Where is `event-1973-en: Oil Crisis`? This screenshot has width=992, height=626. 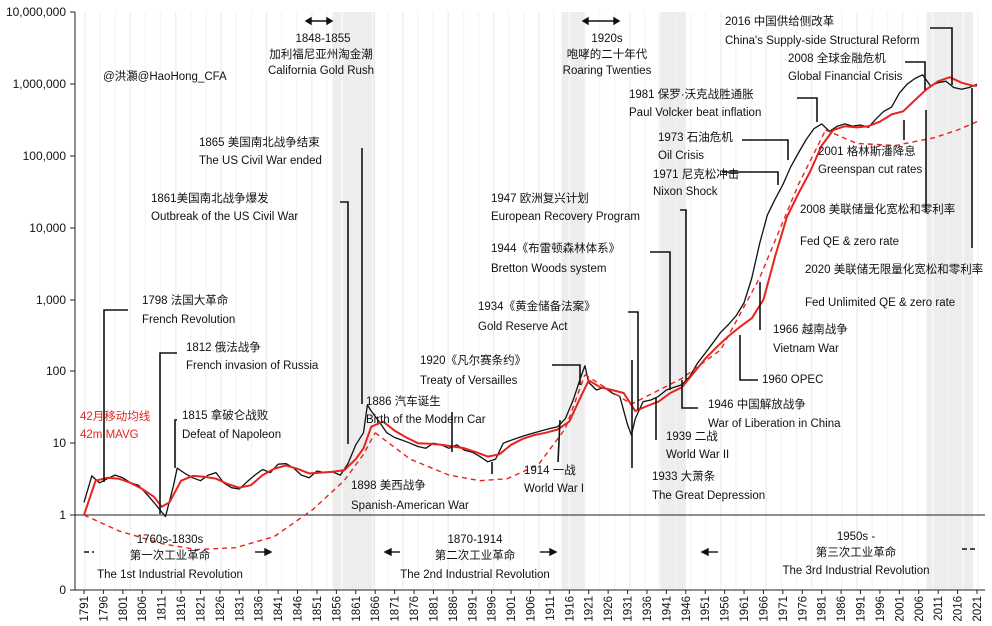 event-1973-en: Oil Crisis is located at coordinates (681, 156).